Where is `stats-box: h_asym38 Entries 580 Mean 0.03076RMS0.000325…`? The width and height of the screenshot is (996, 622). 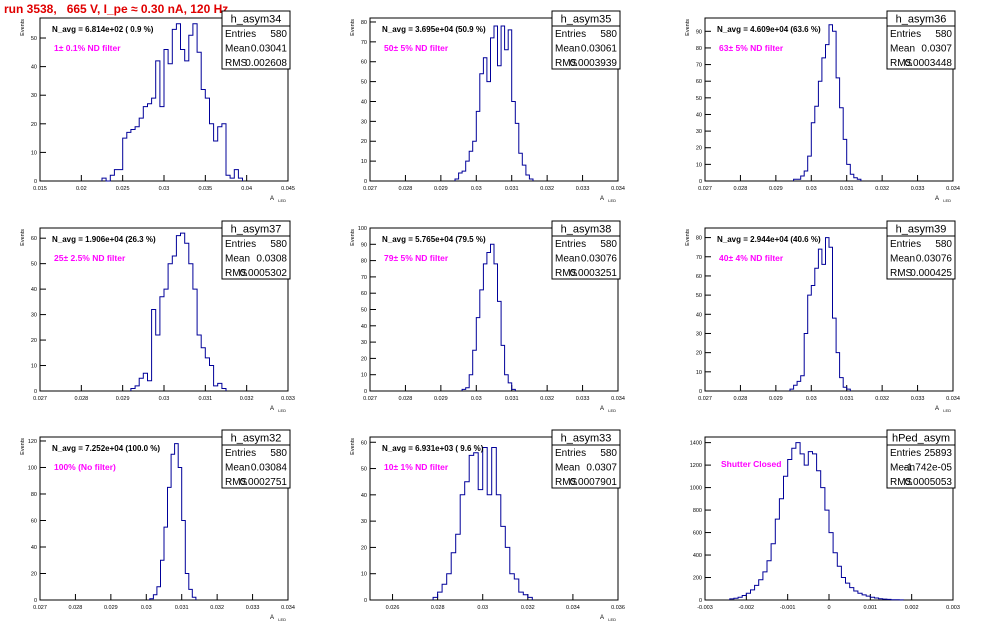
stats-box: h_asym38 Entries 580 Mean 0.03076RMS0.000325… is located at coordinates (586, 250).